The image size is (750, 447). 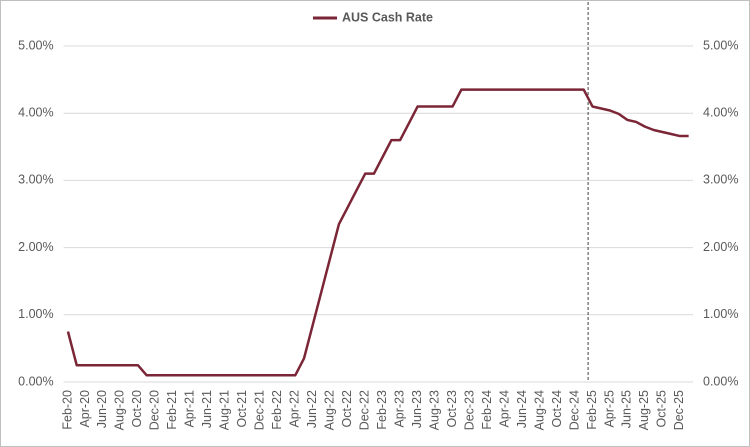 I want to click on x-tick-label: Feb-22, so click(x=277, y=410).